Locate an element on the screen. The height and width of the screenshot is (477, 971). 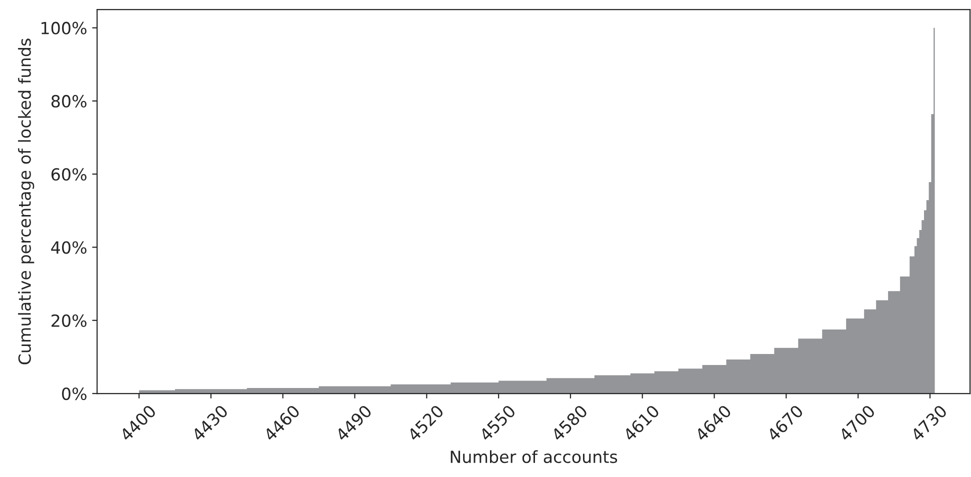
y-tick-label: 80% is located at coordinates (68, 101).